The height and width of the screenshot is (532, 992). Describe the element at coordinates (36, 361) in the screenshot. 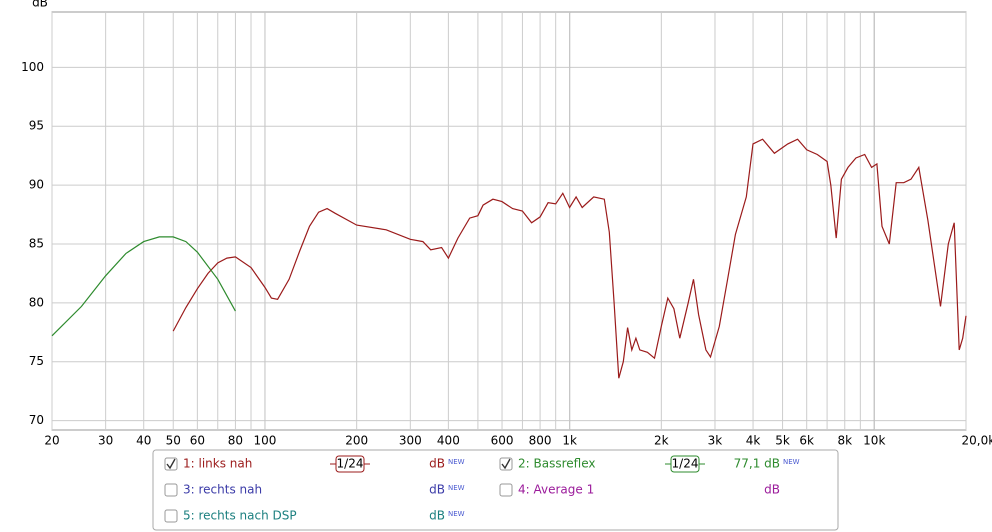

I see `y-tick-label: 75` at that location.